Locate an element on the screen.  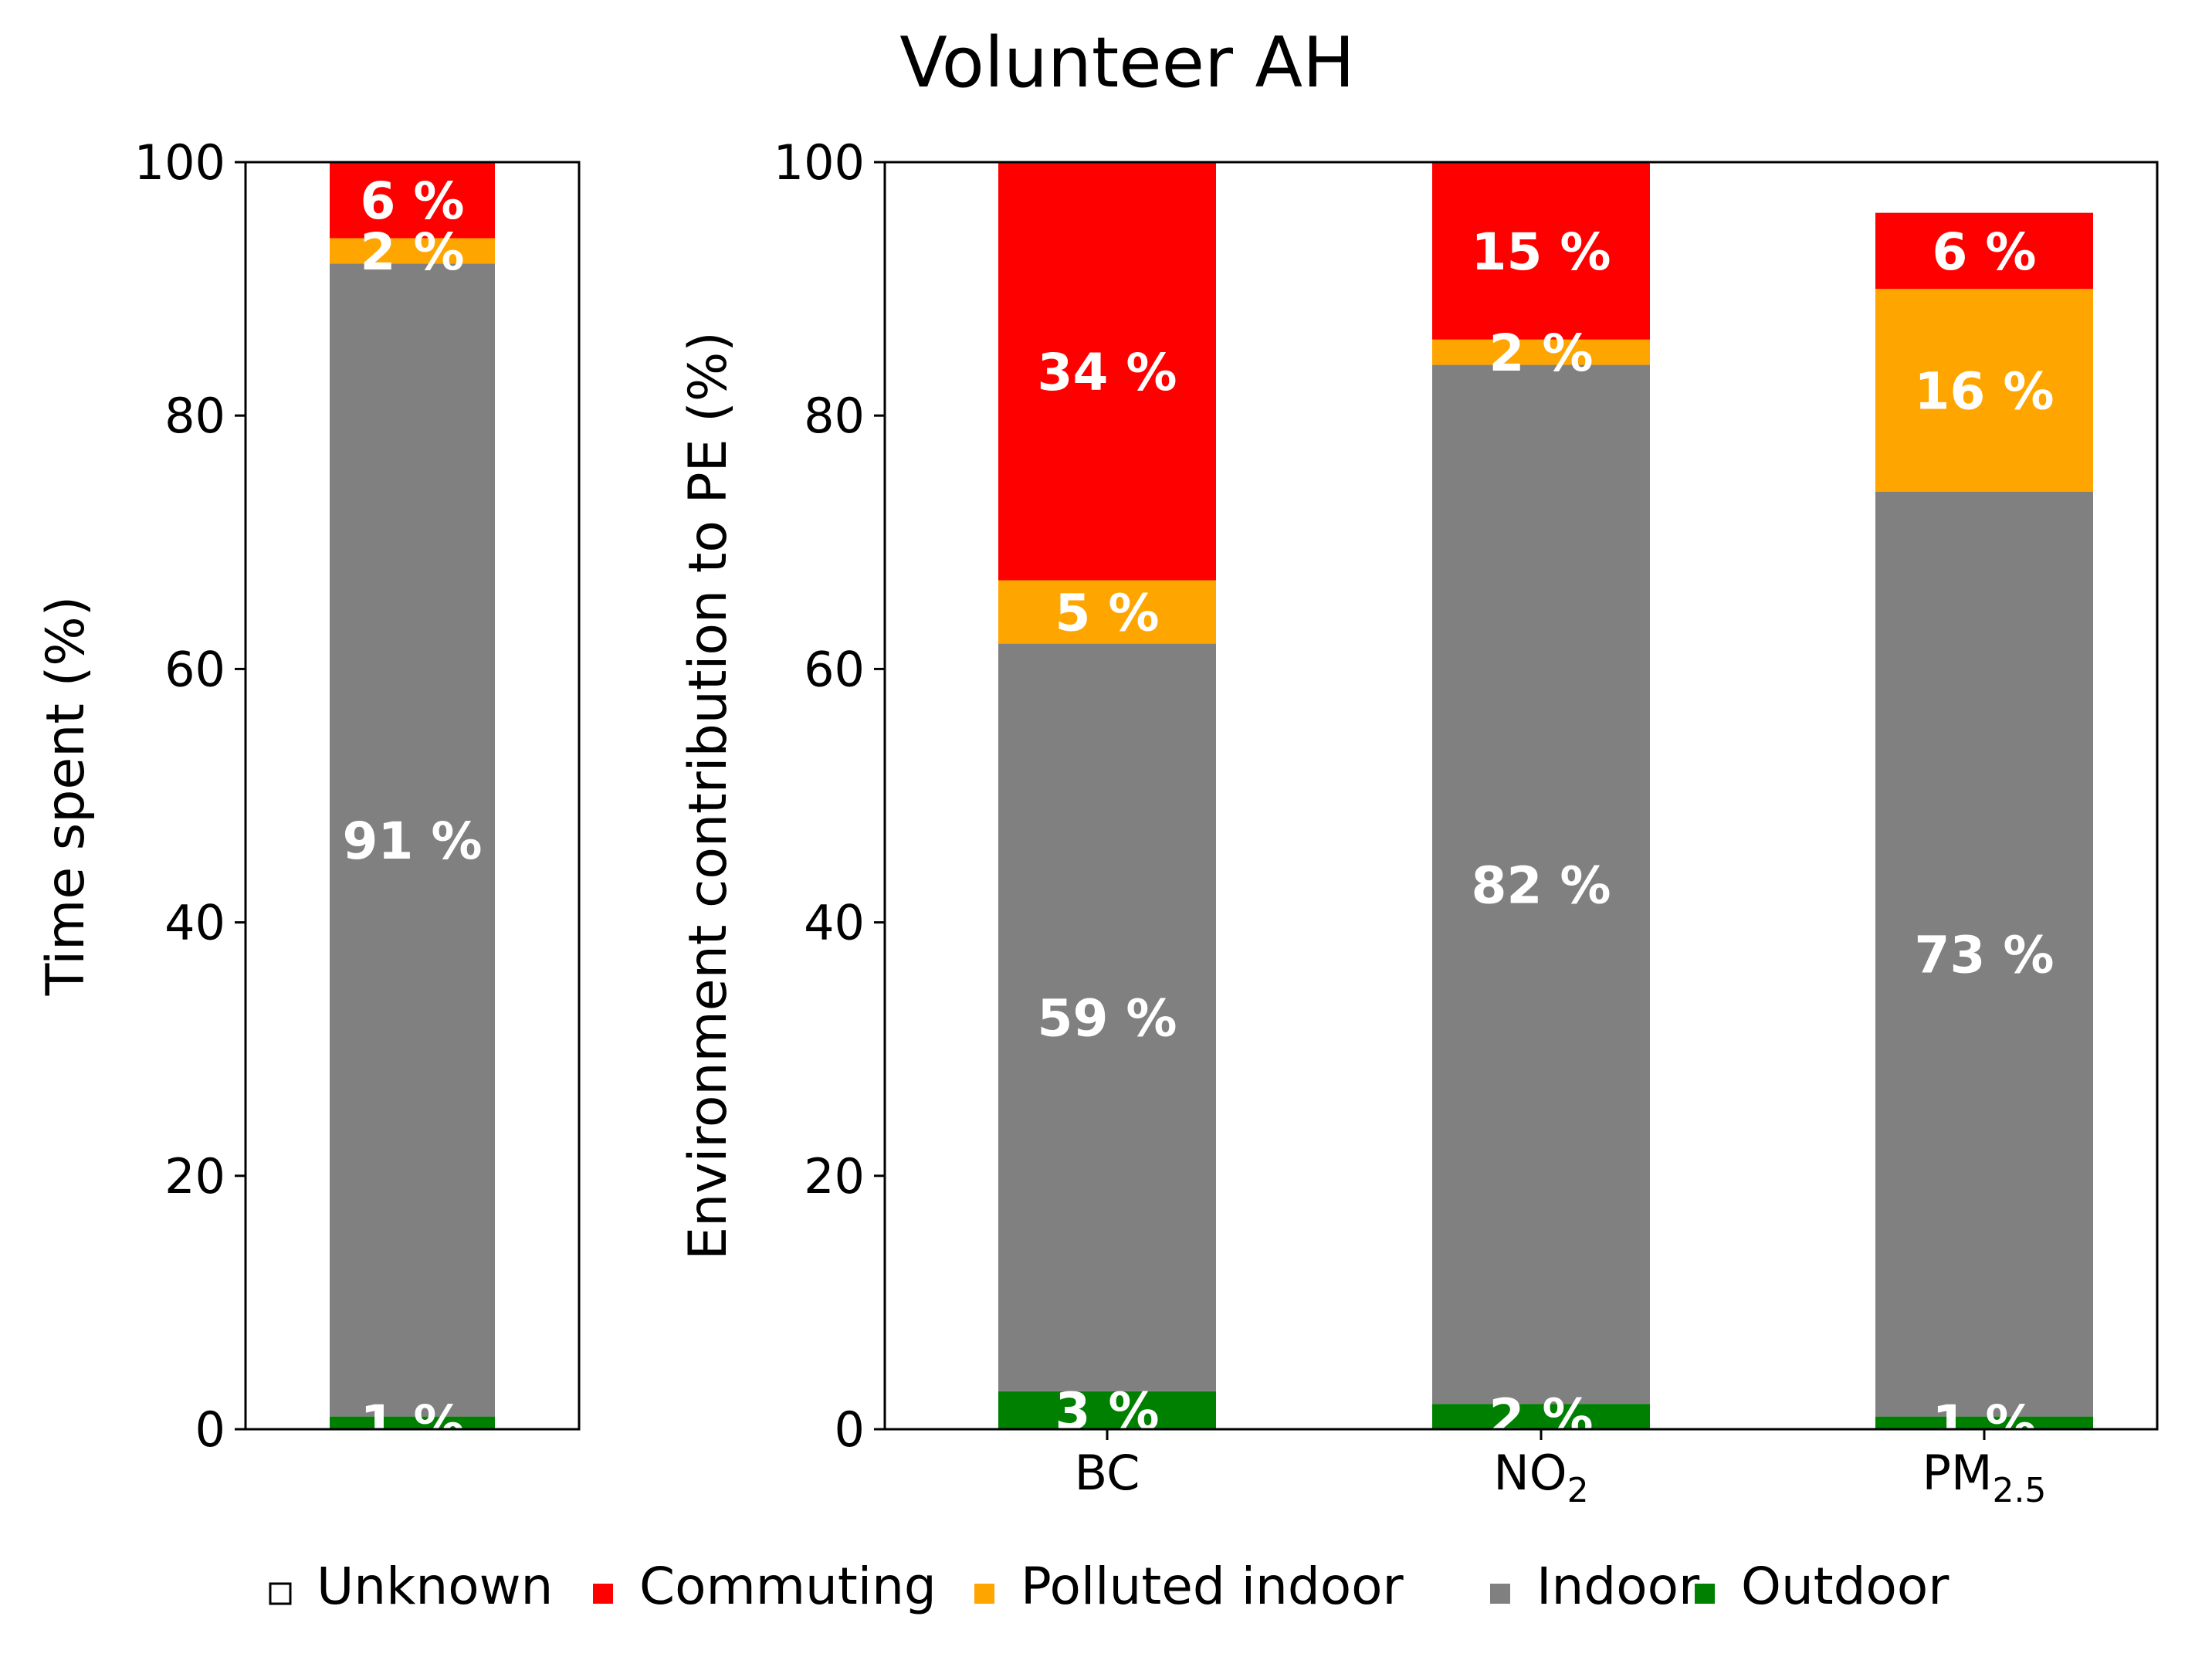
bar-bc-commuting is located at coordinates (1107, 371).